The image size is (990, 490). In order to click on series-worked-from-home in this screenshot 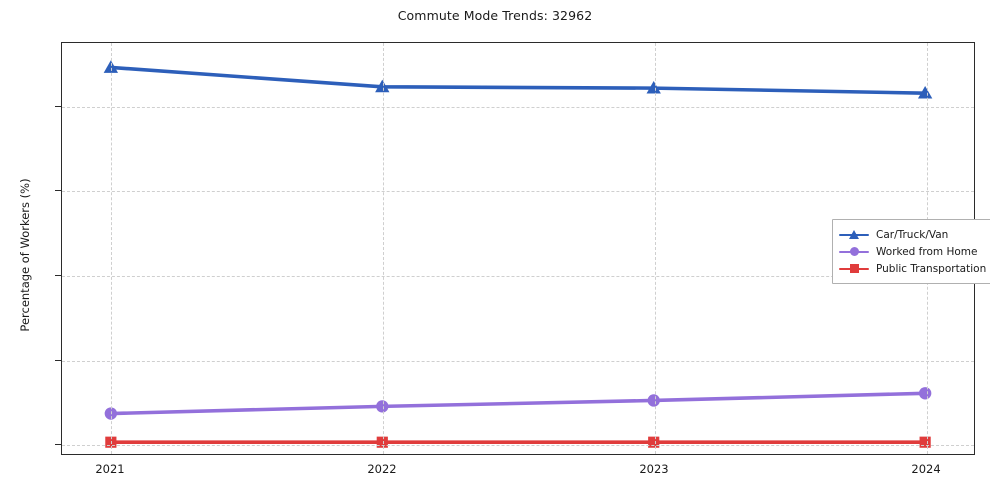, I will do `click(518, 403)`.